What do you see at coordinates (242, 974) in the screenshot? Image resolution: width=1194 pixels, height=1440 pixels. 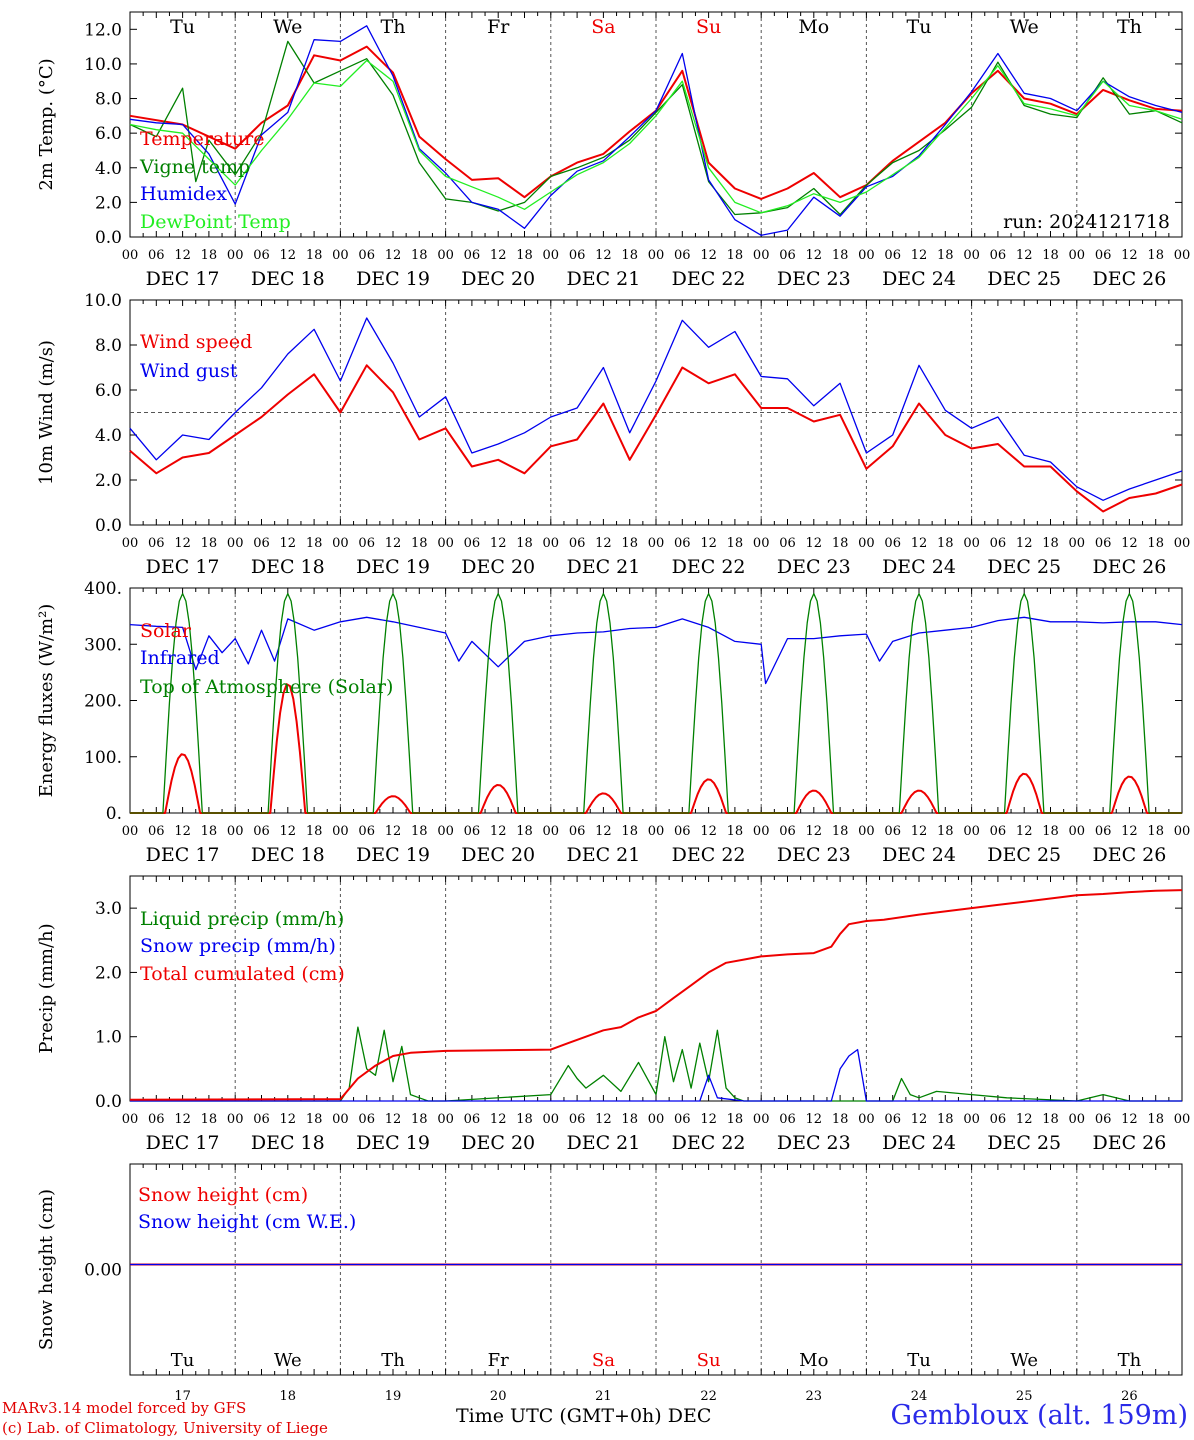 I see `legend-label: Total cumulated (cm)` at bounding box center [242, 974].